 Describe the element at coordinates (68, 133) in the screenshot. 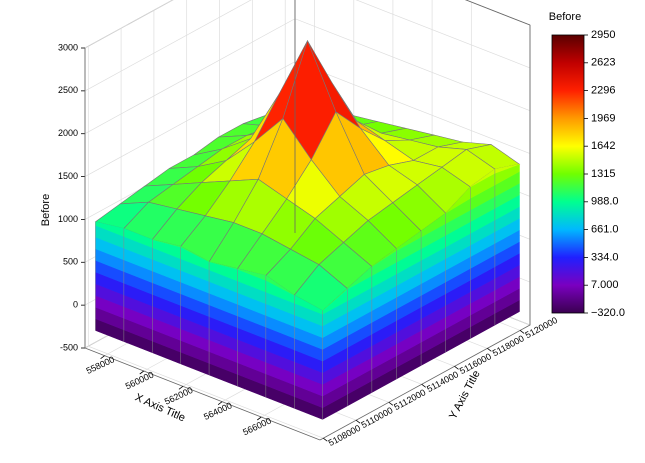

I see `z-tick-label: 2000` at that location.